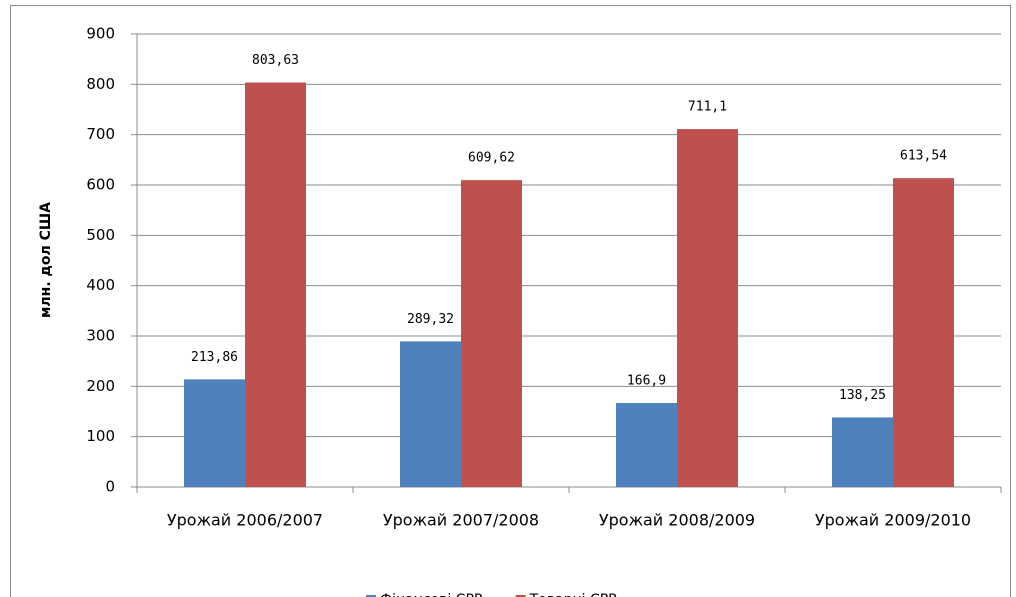  I want to click on y-tick-label: 100, so click(100, 436).